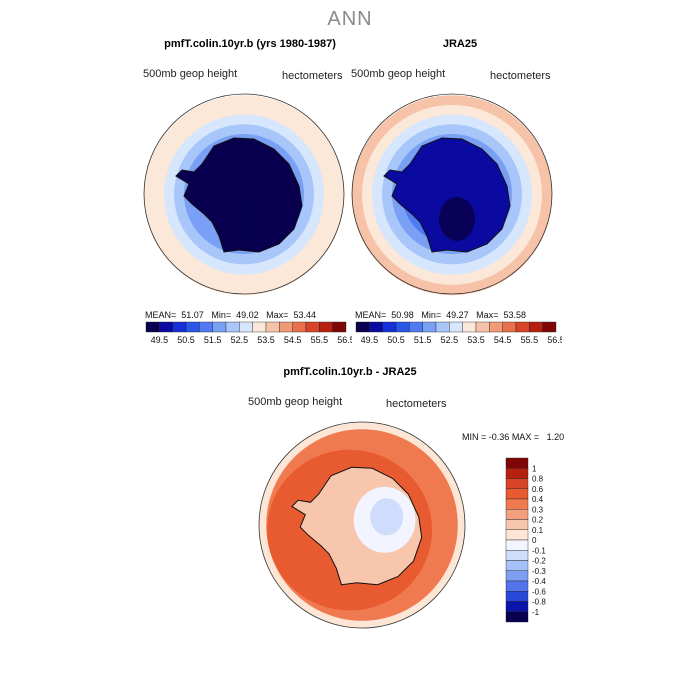  I want to click on panel2-max: 53.58, so click(514, 315).